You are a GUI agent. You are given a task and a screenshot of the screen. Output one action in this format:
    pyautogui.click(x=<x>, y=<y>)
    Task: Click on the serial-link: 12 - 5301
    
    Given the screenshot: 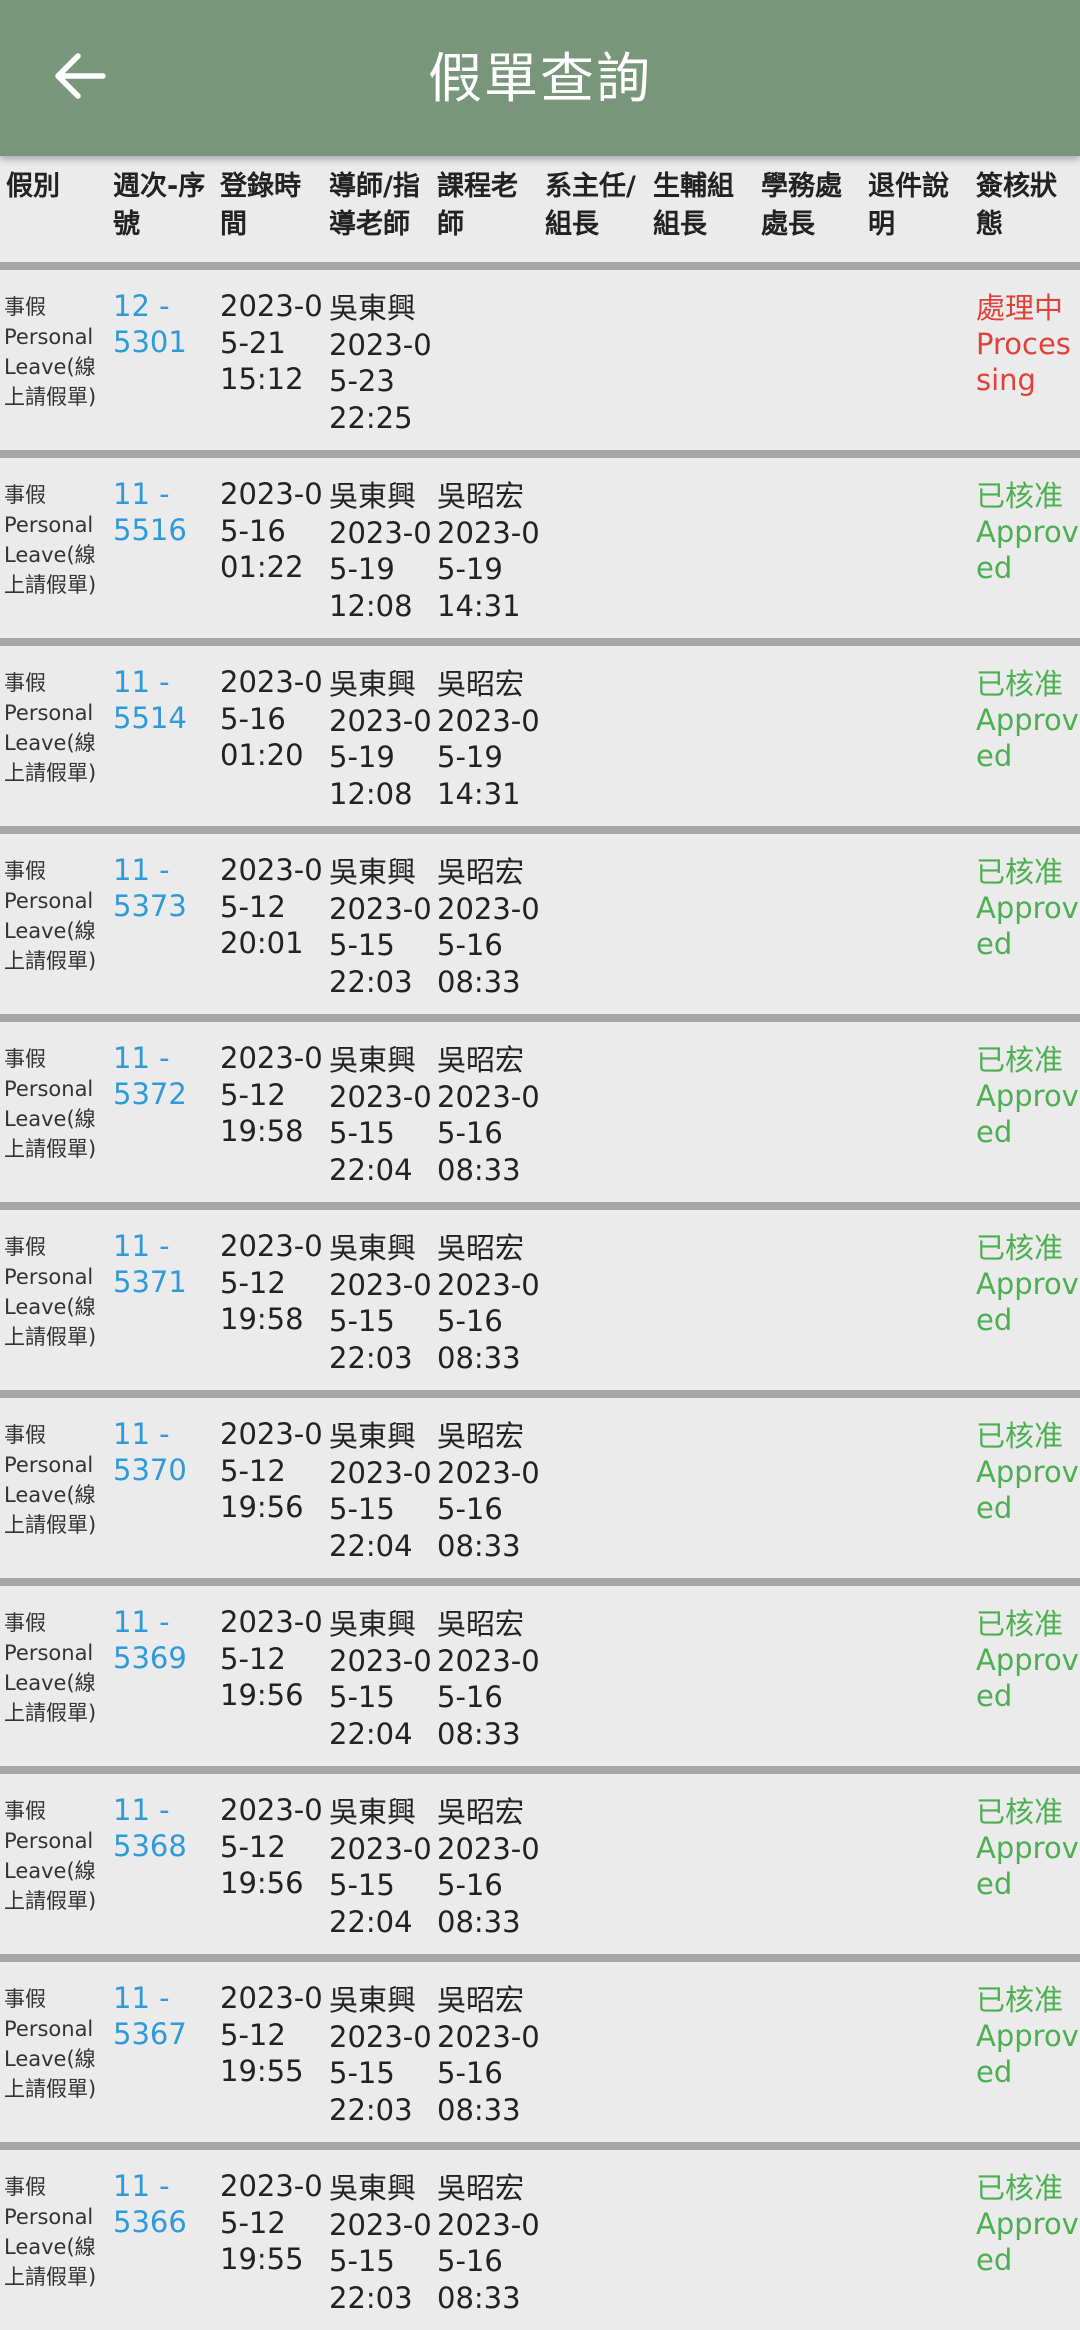 What is the action you would take?
    pyautogui.click(x=150, y=324)
    